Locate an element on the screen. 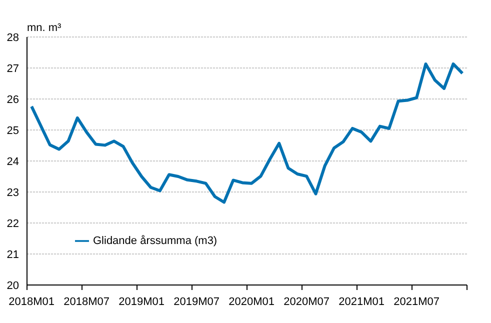 The height and width of the screenshot is (323, 491). y-tick-label: 23 is located at coordinates (12, 192).